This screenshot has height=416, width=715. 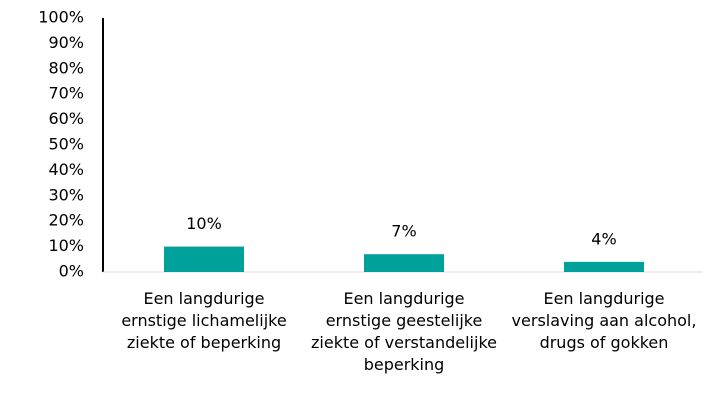 What do you see at coordinates (66, 144) in the screenshot?
I see `y-tick-label: 50%` at bounding box center [66, 144].